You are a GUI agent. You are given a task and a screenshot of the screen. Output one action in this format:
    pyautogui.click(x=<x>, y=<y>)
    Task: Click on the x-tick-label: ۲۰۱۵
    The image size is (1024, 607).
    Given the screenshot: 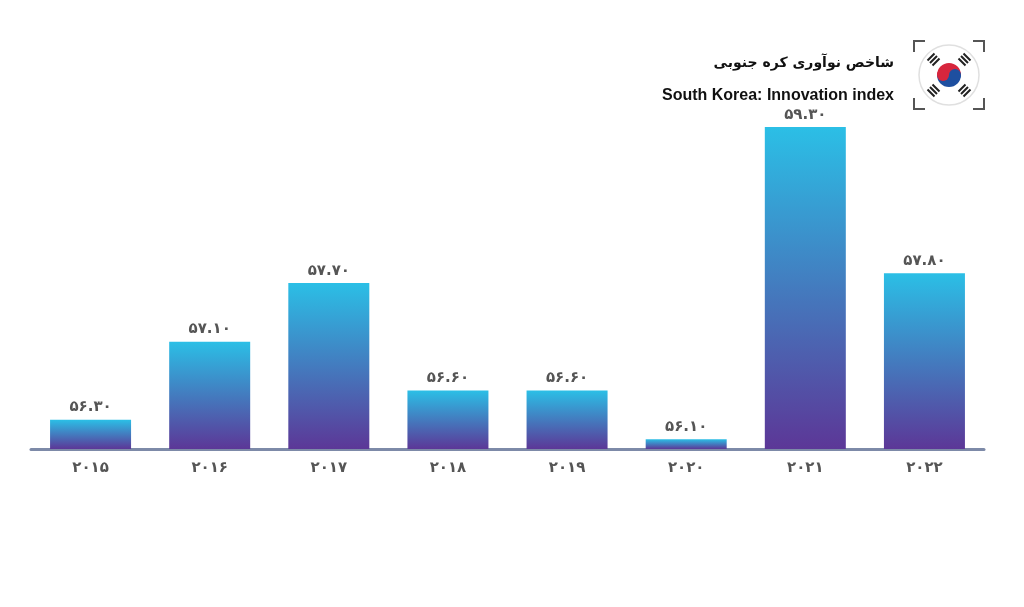 What is the action you would take?
    pyautogui.click(x=90, y=466)
    